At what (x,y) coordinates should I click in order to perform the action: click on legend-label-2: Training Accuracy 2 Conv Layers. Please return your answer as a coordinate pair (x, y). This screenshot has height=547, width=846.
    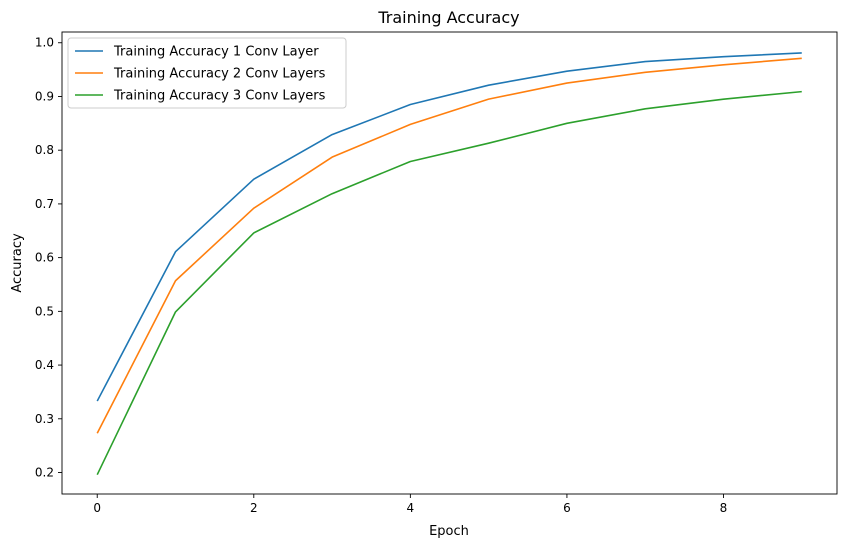
    Looking at the image, I should click on (219, 74).